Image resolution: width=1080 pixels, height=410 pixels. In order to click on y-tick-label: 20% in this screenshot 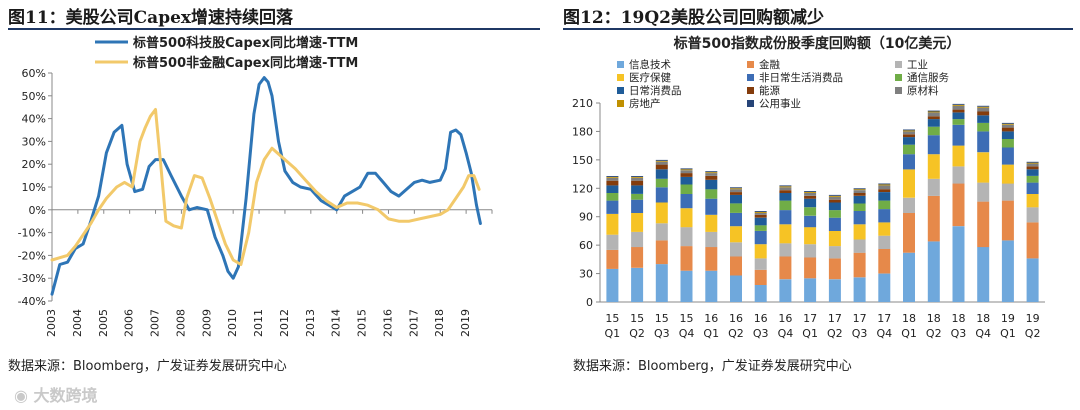, I will do `click(34, 164)`.